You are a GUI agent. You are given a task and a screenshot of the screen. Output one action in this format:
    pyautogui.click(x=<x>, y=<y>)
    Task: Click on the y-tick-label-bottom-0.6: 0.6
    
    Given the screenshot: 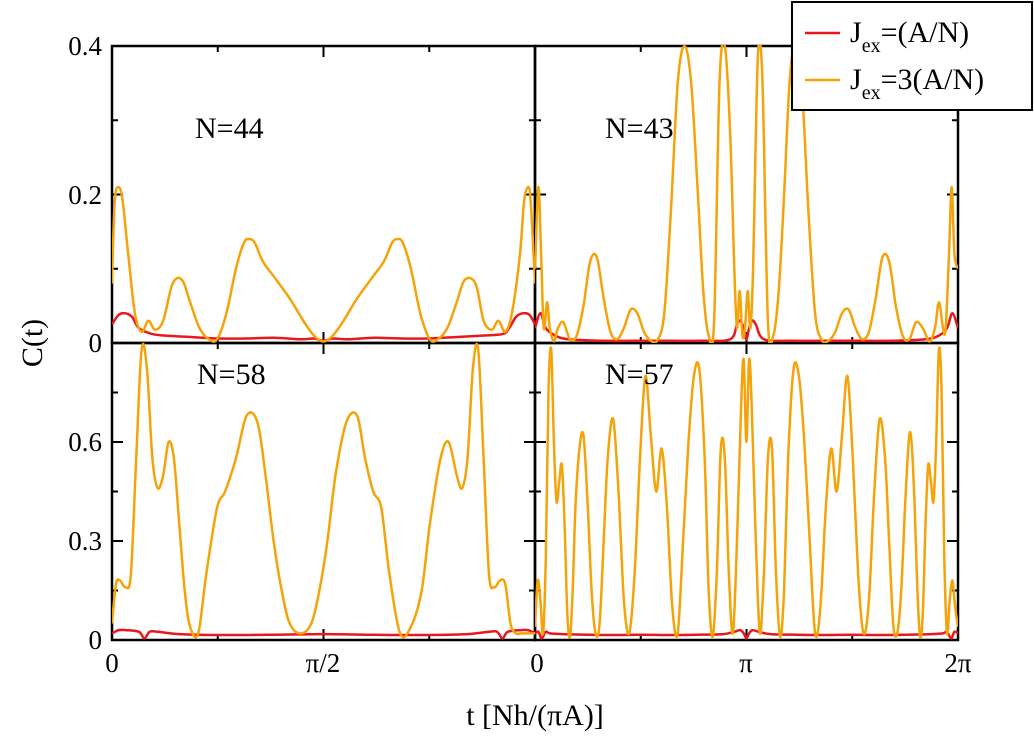 What is the action you would take?
    pyautogui.click(x=85, y=442)
    